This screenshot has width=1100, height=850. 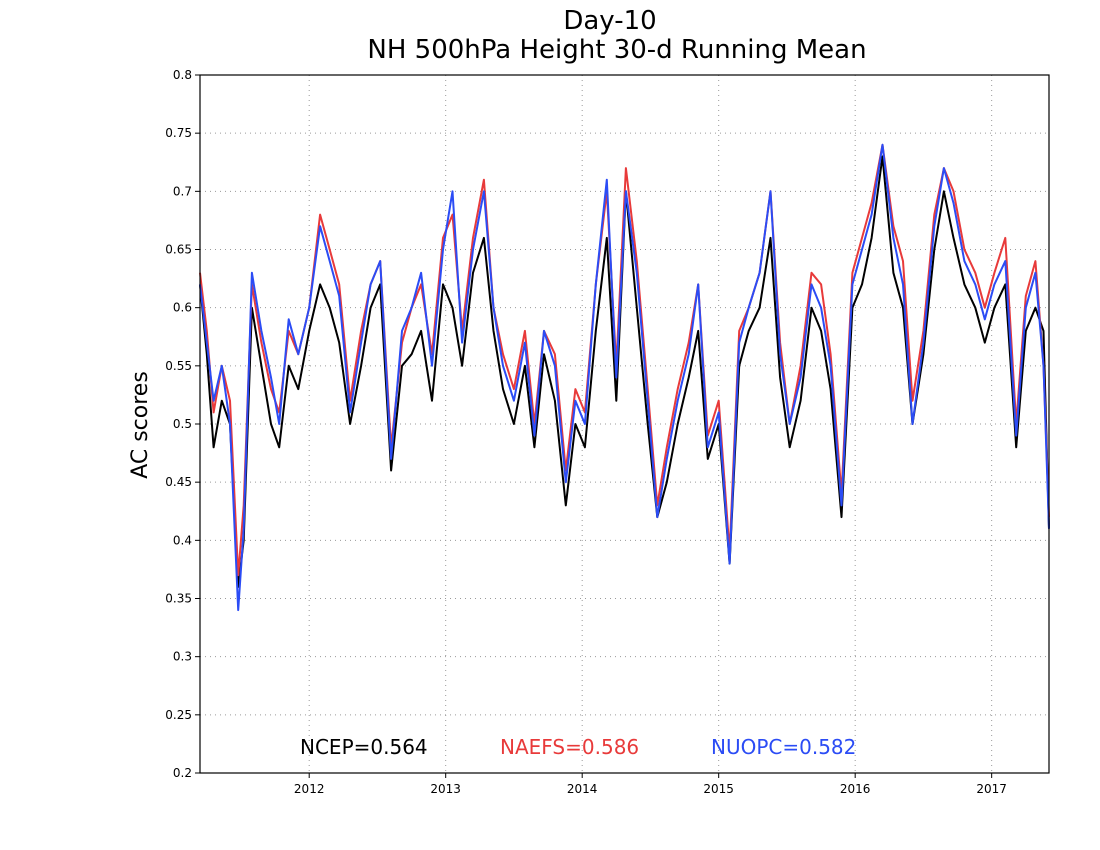 I want to click on chart-subtitle: NH 500hPa Height 30-d Running Mean, so click(x=616, y=50).